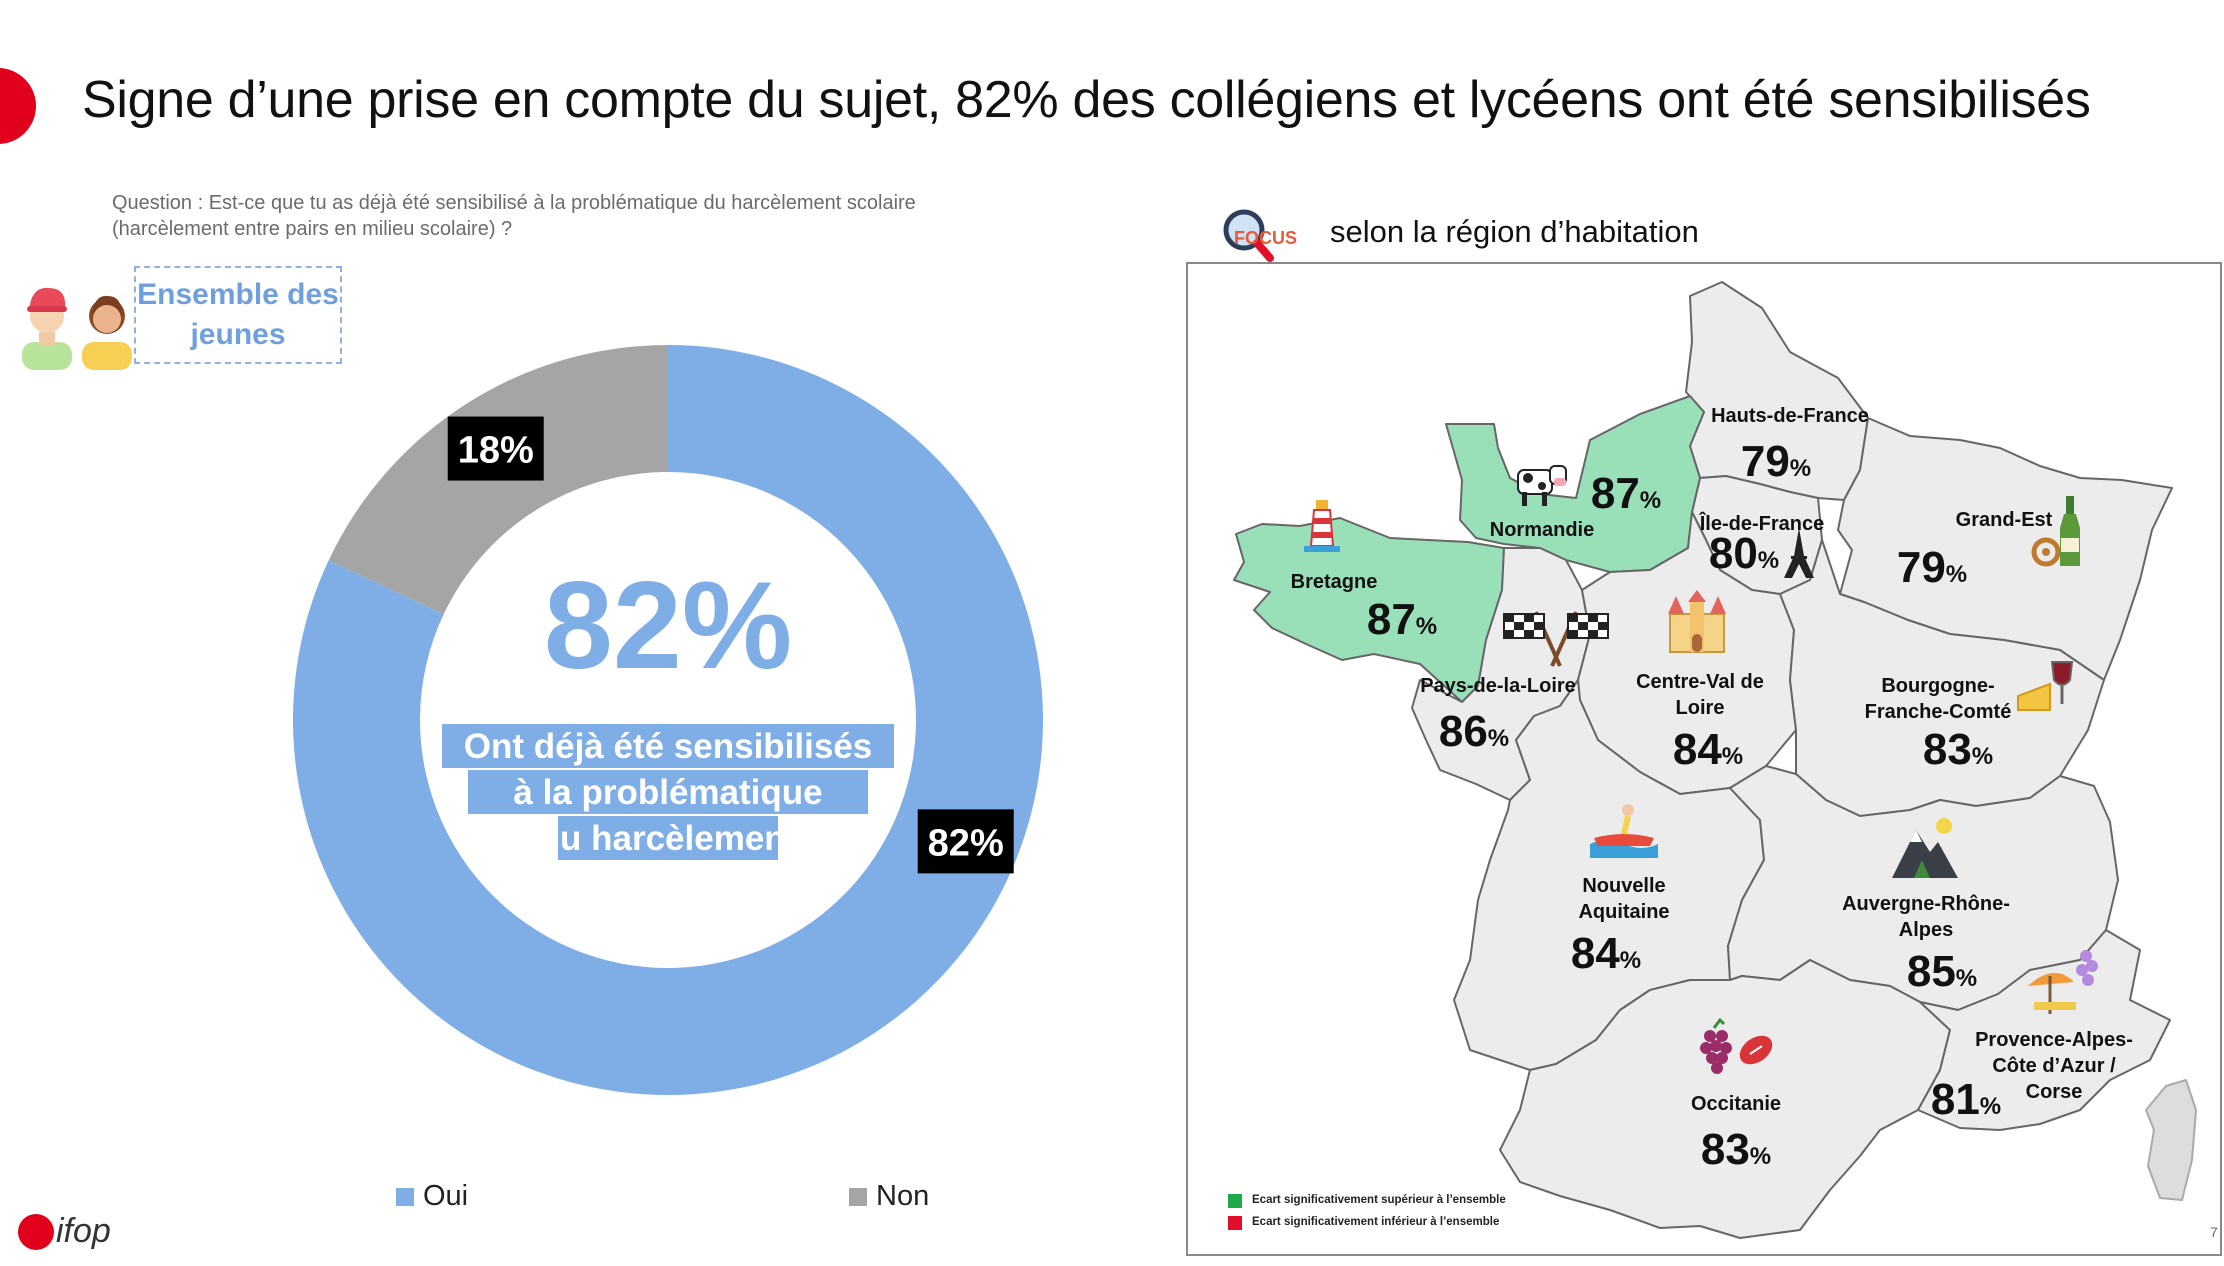 The width and height of the screenshot is (2224, 1266). I want to click on wine-cheese-icon, so click(2045, 686).